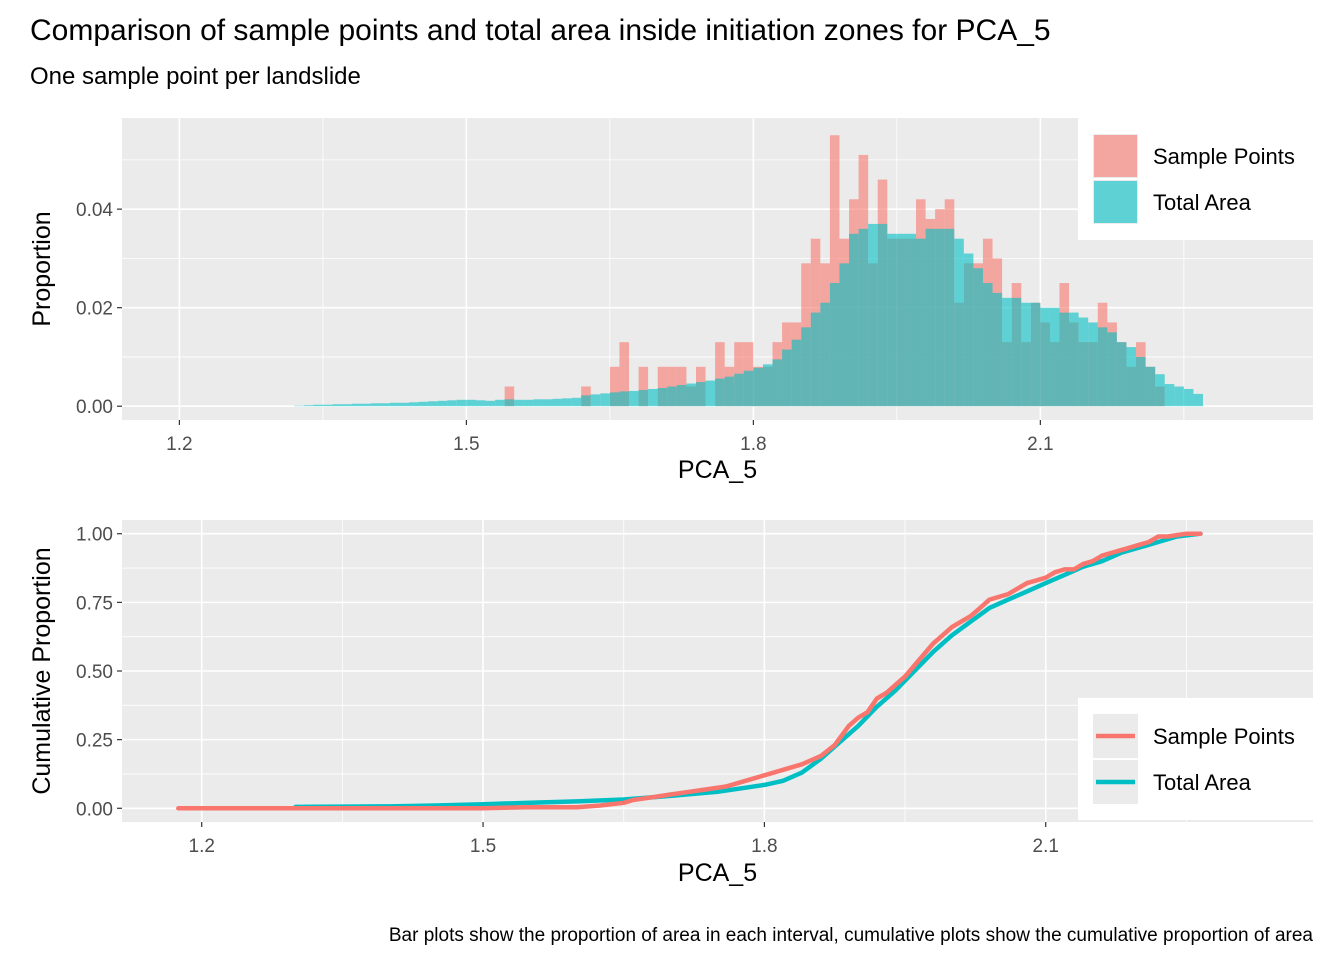 The image size is (1344, 960). What do you see at coordinates (94, 809) in the screenshot?
I see `y-tick-label: 0.00` at bounding box center [94, 809].